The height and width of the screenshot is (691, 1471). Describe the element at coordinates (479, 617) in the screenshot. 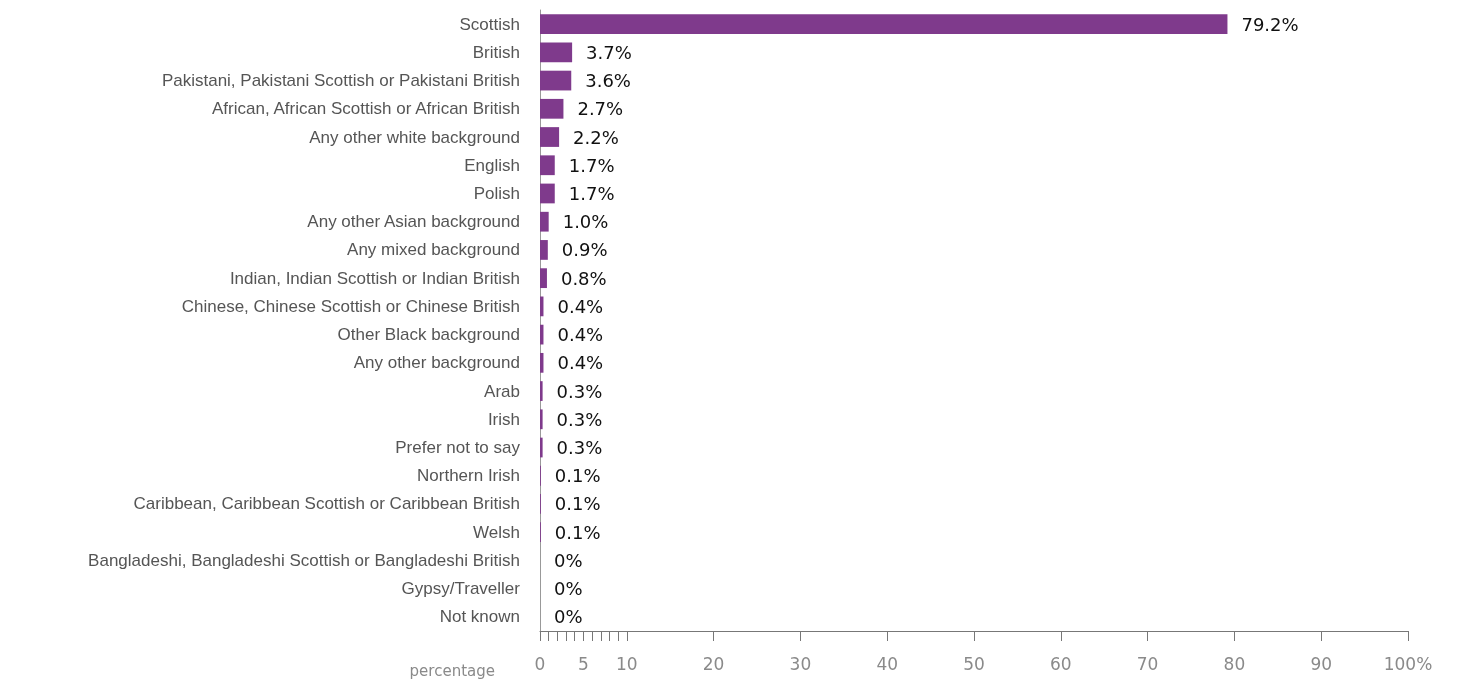

I see `y-tick-label: Not known` at that location.